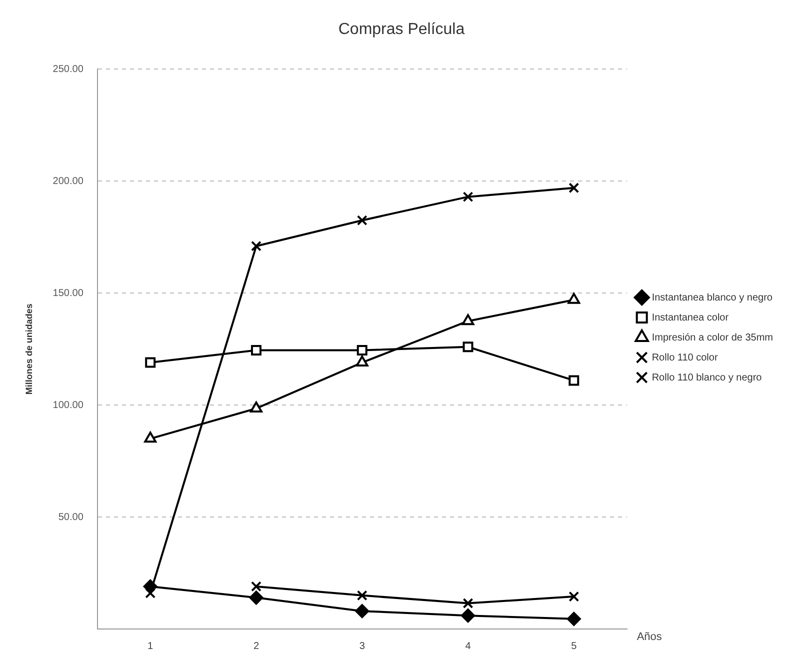 Image resolution: width=793 pixels, height=665 pixels. What do you see at coordinates (68, 293) in the screenshot?
I see `y-tick-label: 150.00` at bounding box center [68, 293].